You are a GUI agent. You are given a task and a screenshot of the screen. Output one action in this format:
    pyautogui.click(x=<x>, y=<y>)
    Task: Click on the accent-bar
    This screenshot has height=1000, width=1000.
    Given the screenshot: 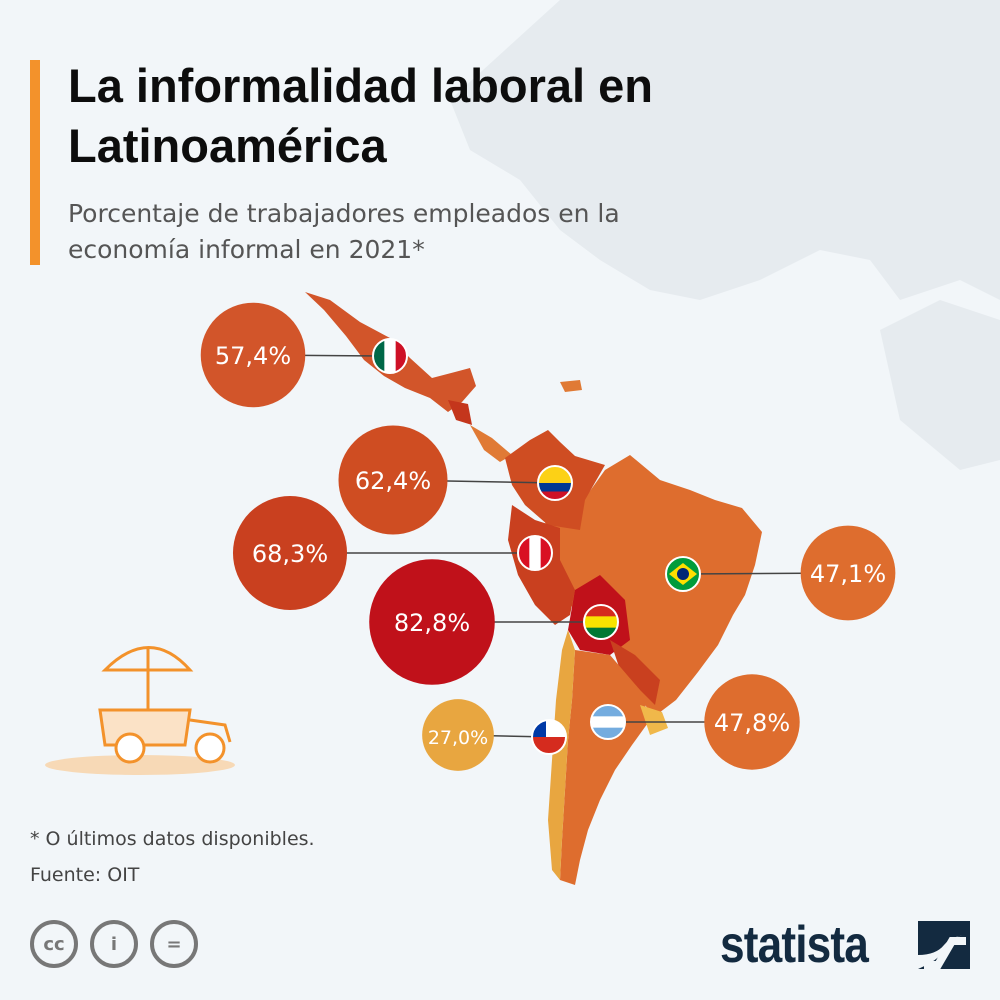 What is the action you would take?
    pyautogui.click(x=35, y=162)
    